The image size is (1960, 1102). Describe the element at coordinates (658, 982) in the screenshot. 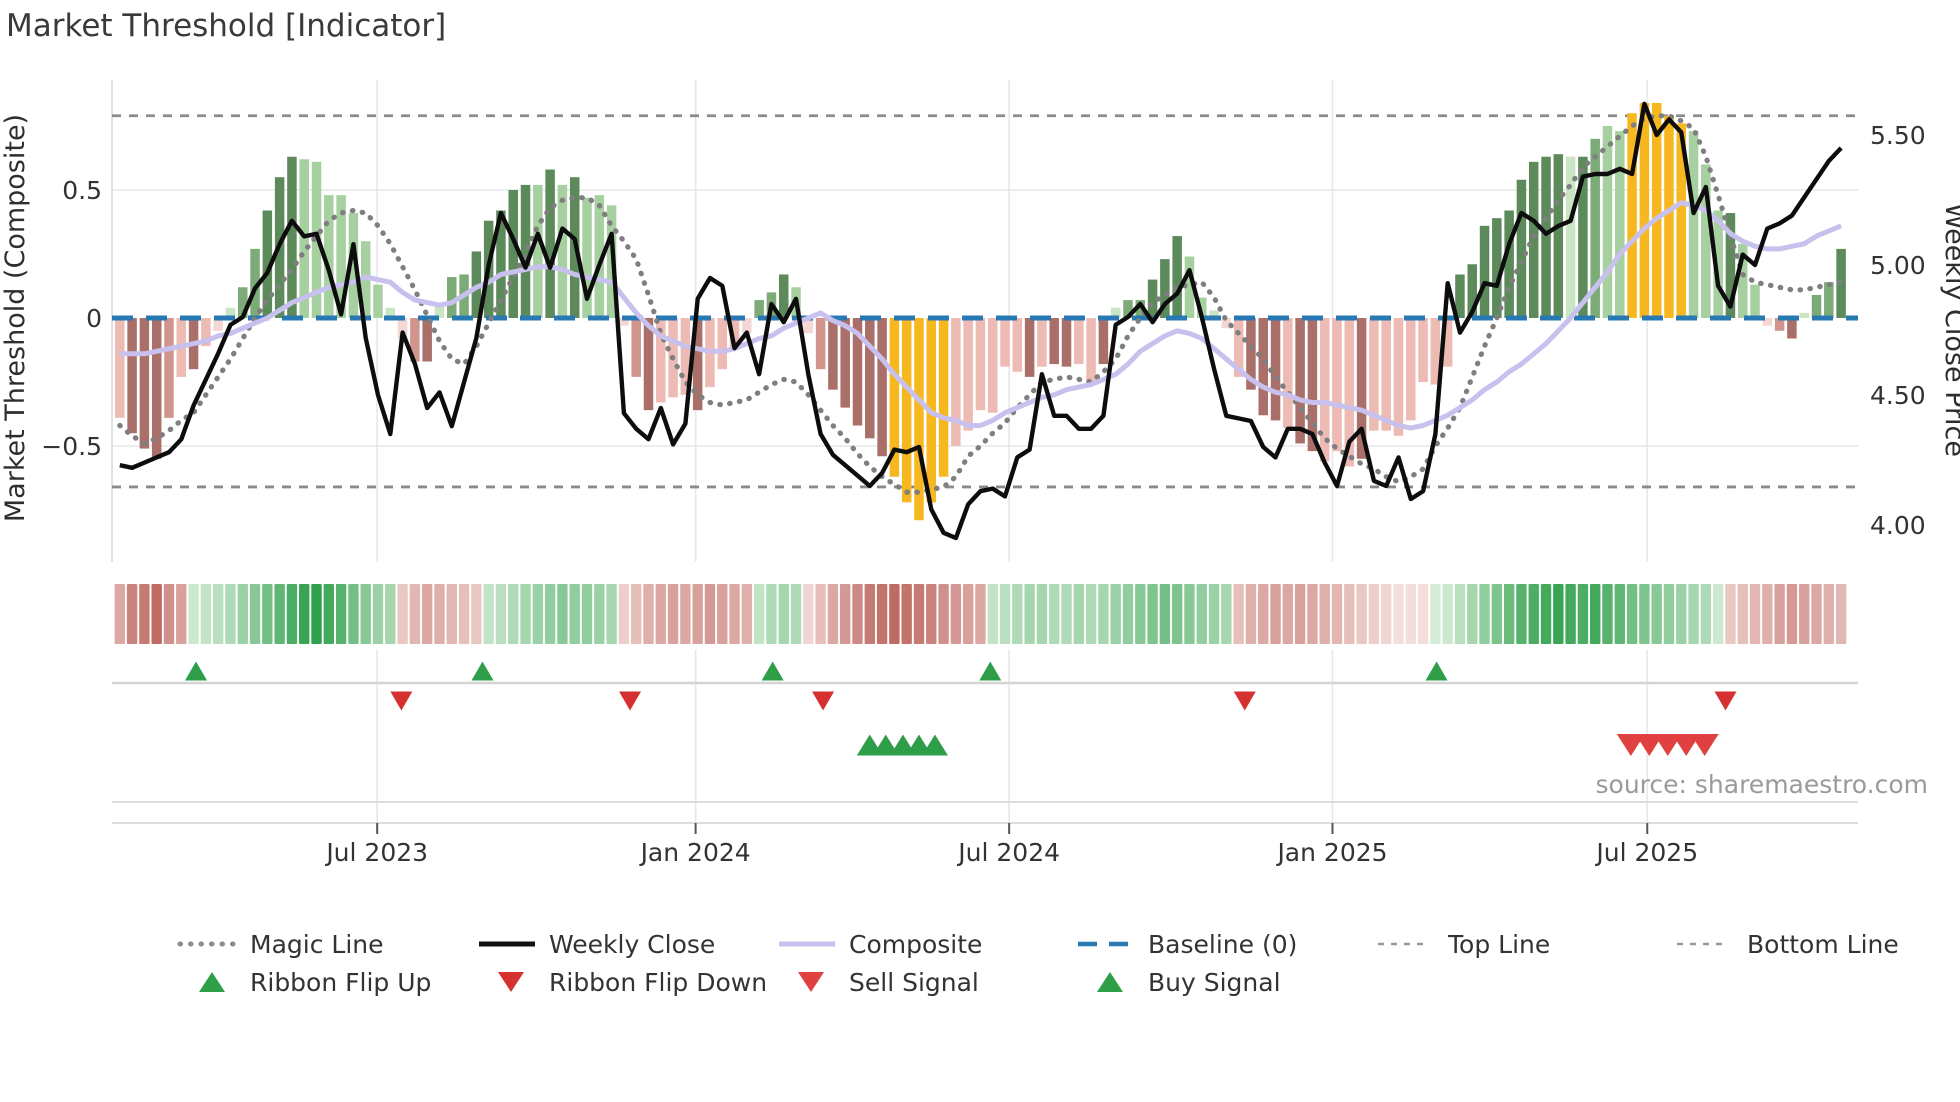

I see `legend-label: Ribbon Flip Down` at that location.